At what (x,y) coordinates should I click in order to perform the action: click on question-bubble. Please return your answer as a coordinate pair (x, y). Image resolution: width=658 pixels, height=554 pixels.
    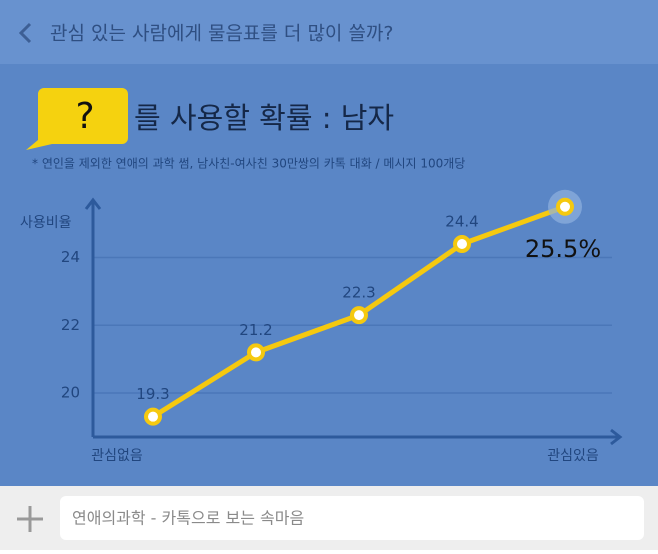
    Looking at the image, I should click on (77, 119).